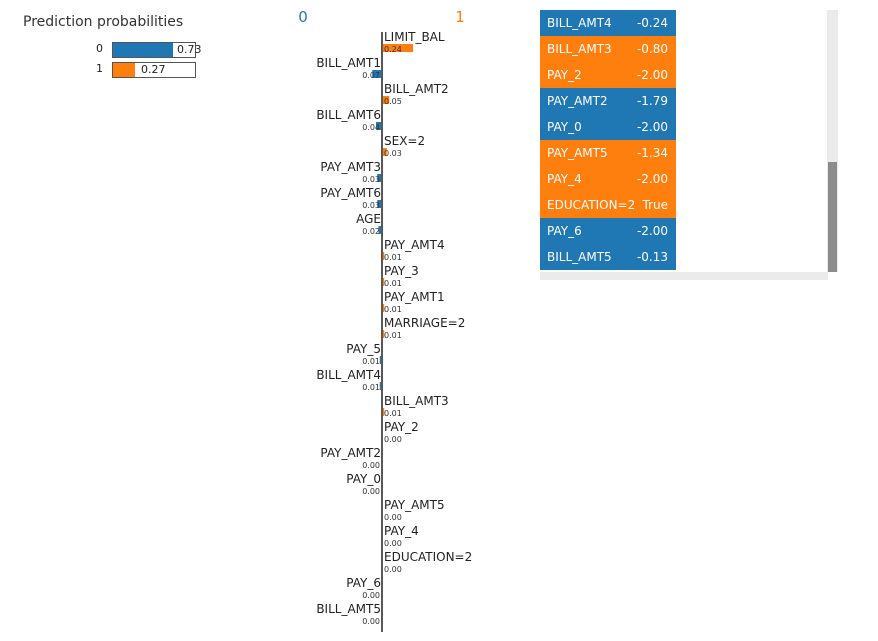  What do you see at coordinates (652, 257) in the screenshot?
I see `feature-table-value: -0.13` at bounding box center [652, 257].